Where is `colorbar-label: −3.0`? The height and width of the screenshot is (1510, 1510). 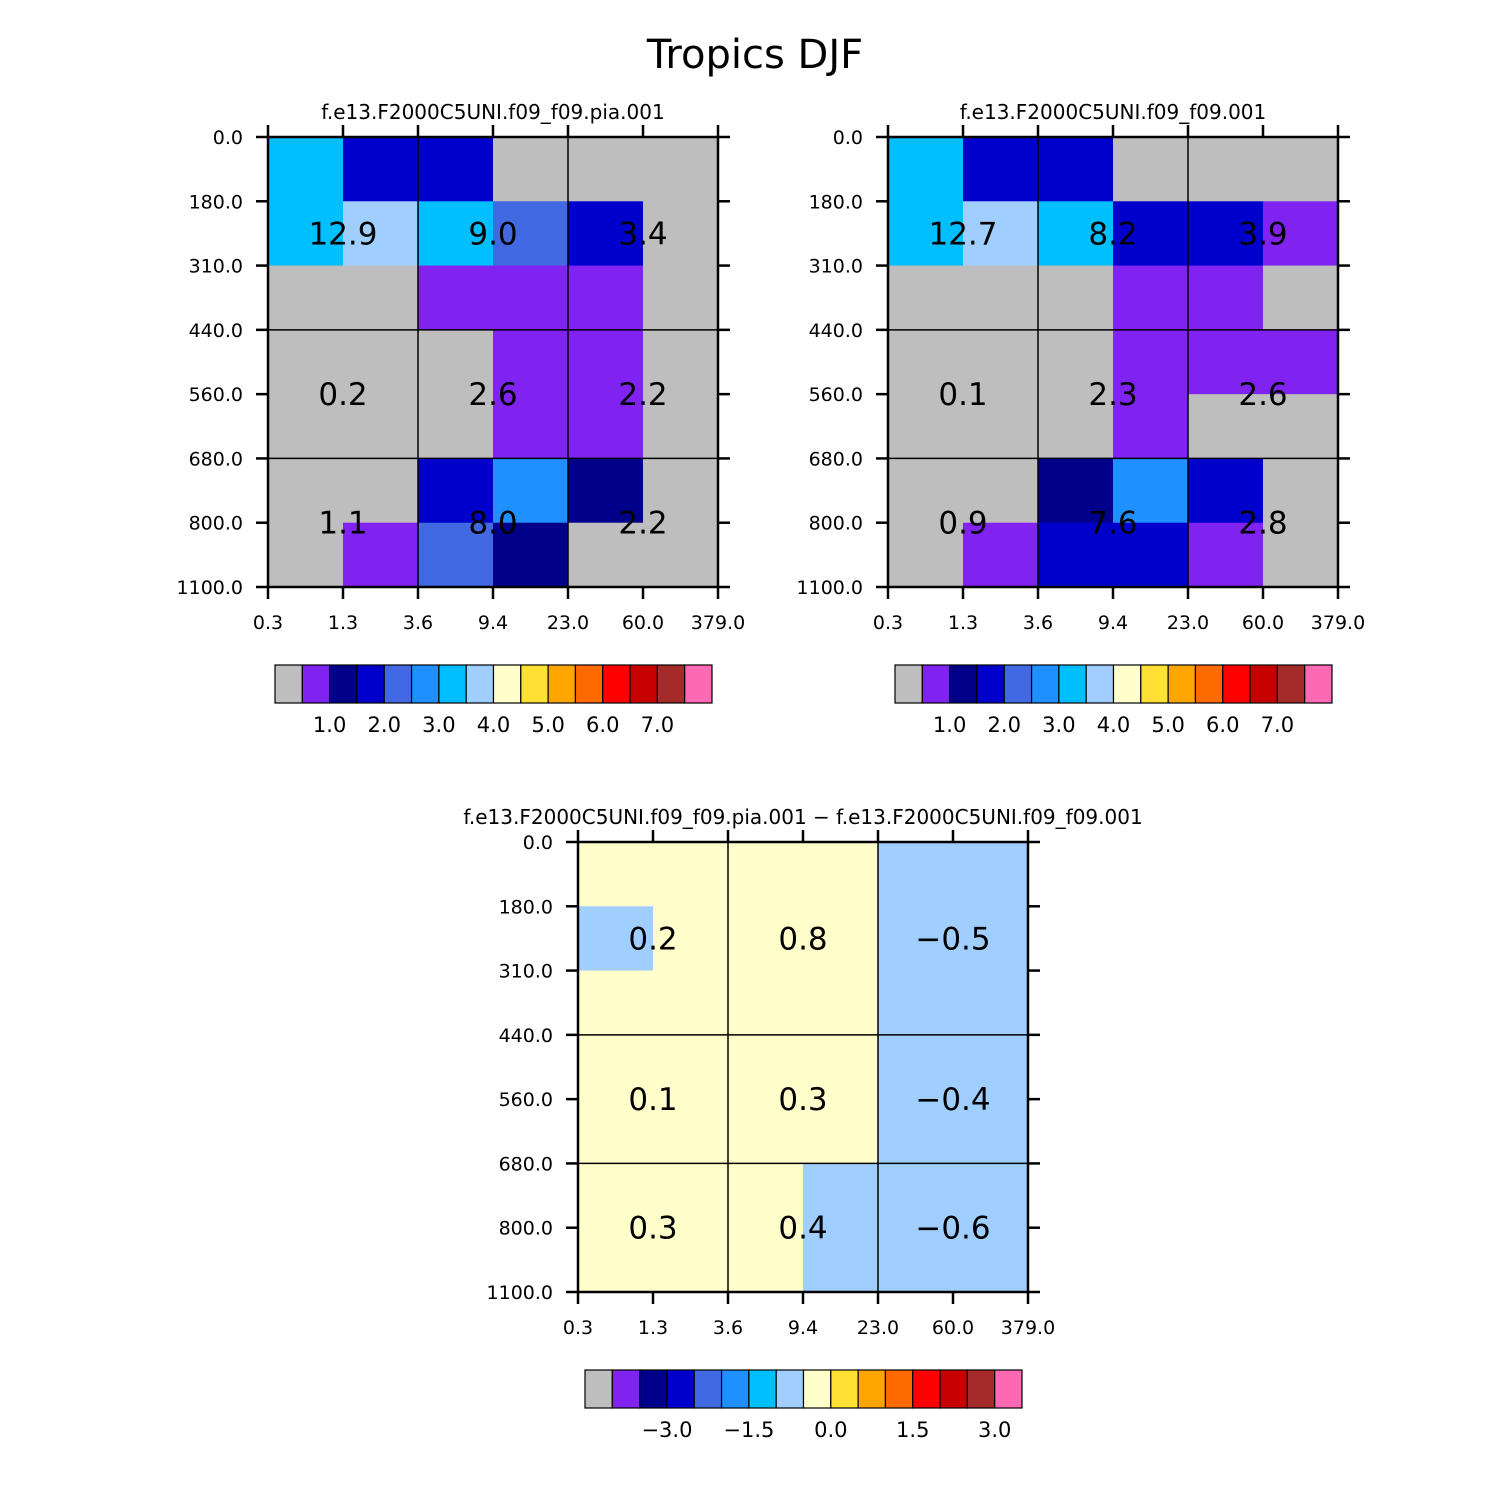 colorbar-label: −3.0 is located at coordinates (666, 1430).